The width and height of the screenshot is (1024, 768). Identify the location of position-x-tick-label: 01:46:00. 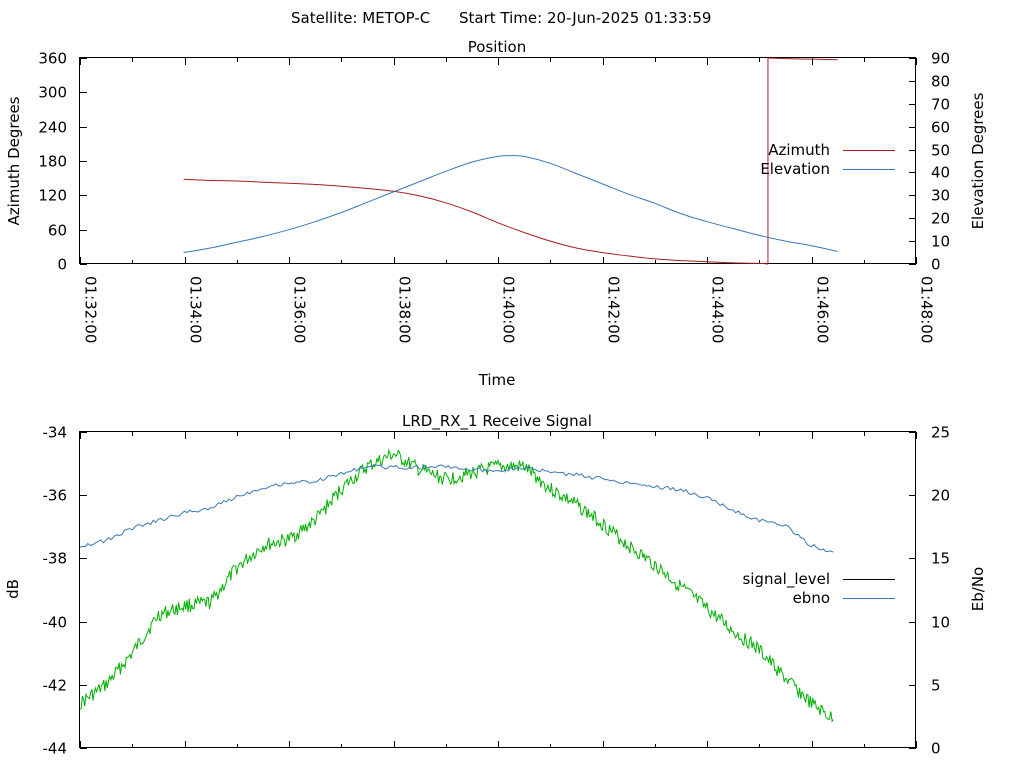
(823, 309).